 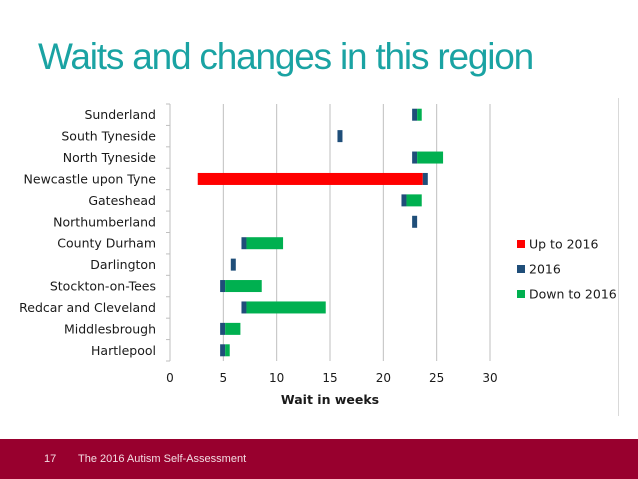 I want to click on category-label: County Durham, so click(x=106, y=243).